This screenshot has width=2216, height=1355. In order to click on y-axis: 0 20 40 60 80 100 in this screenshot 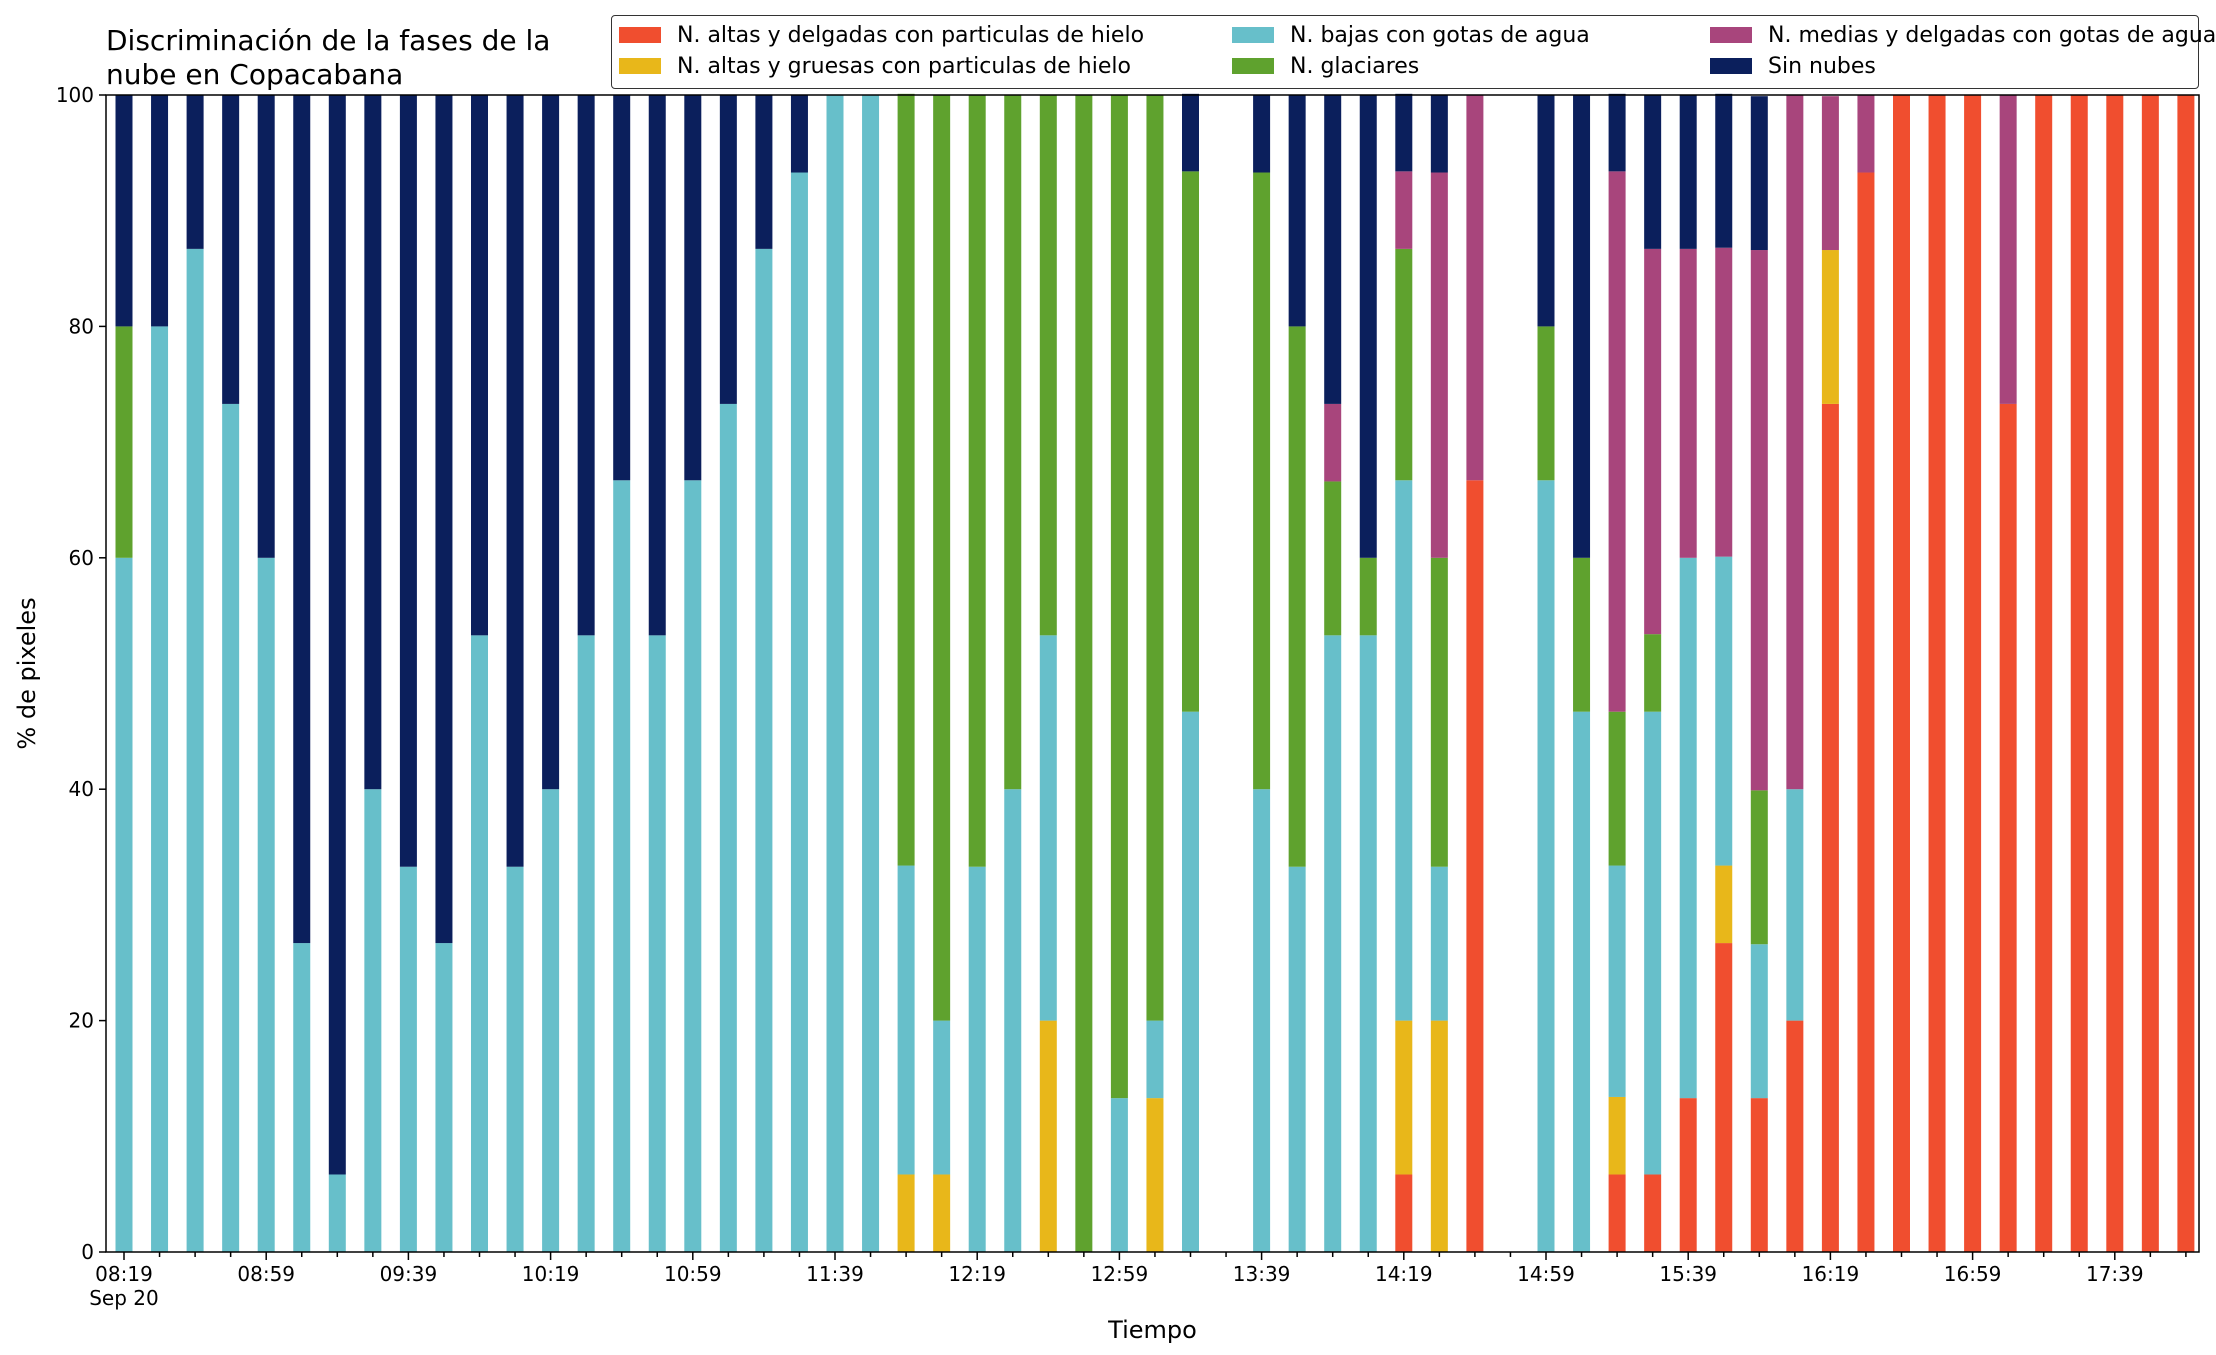, I will do `click(81, 673)`.